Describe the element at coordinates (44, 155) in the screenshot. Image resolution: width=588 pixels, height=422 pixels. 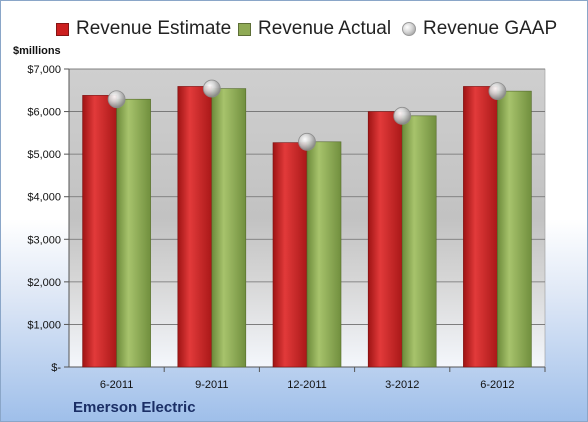
I see `y-tick-label-5: $5,000` at that location.